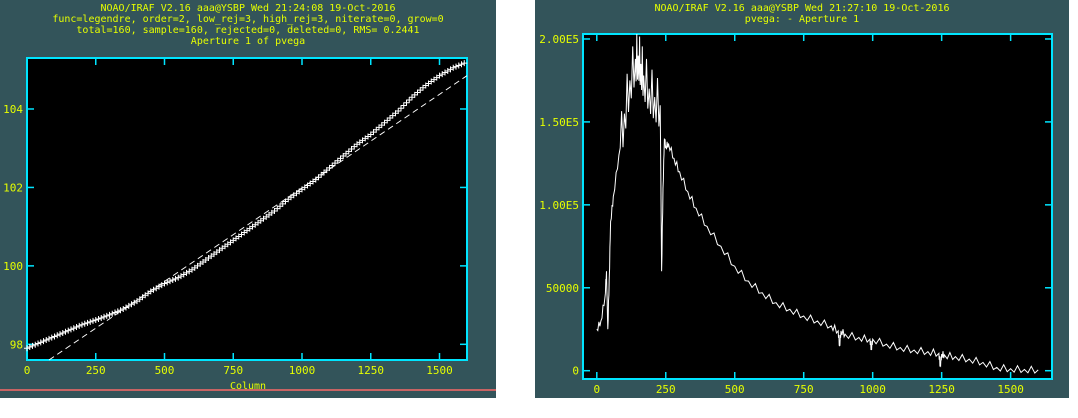  Describe the element at coordinates (248, 386) in the screenshot. I see `x-axis-title: Column` at that location.